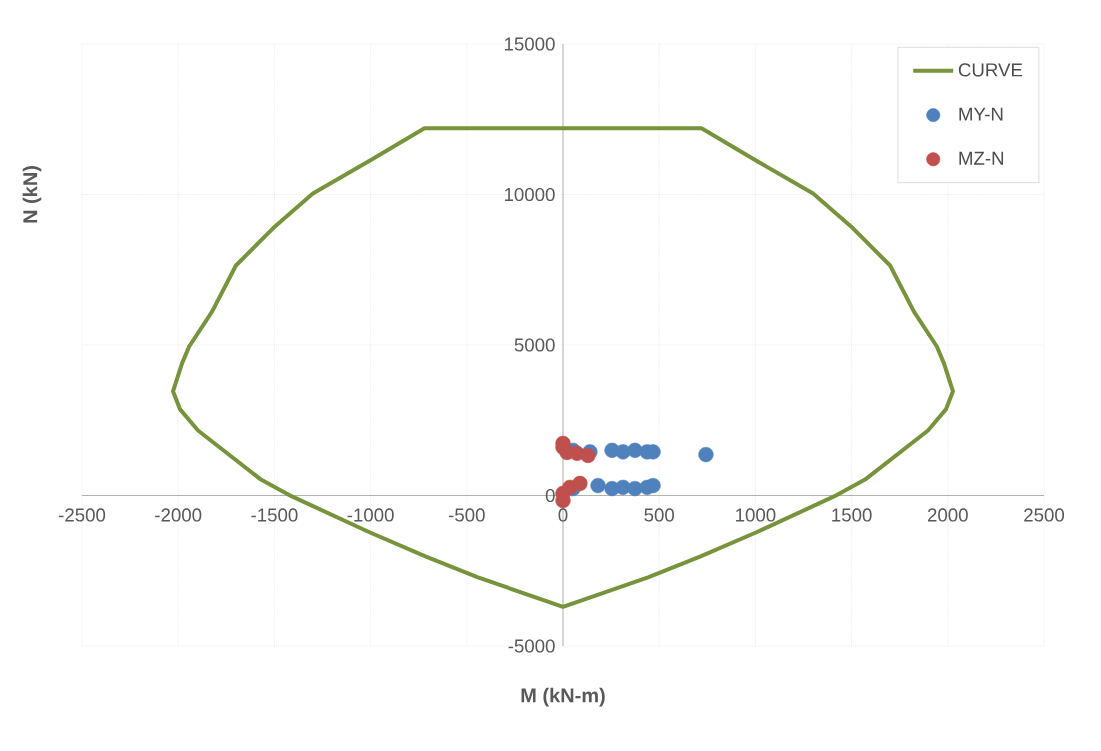  Describe the element at coordinates (990, 70) in the screenshot. I see `legend-label: CURVE` at that location.